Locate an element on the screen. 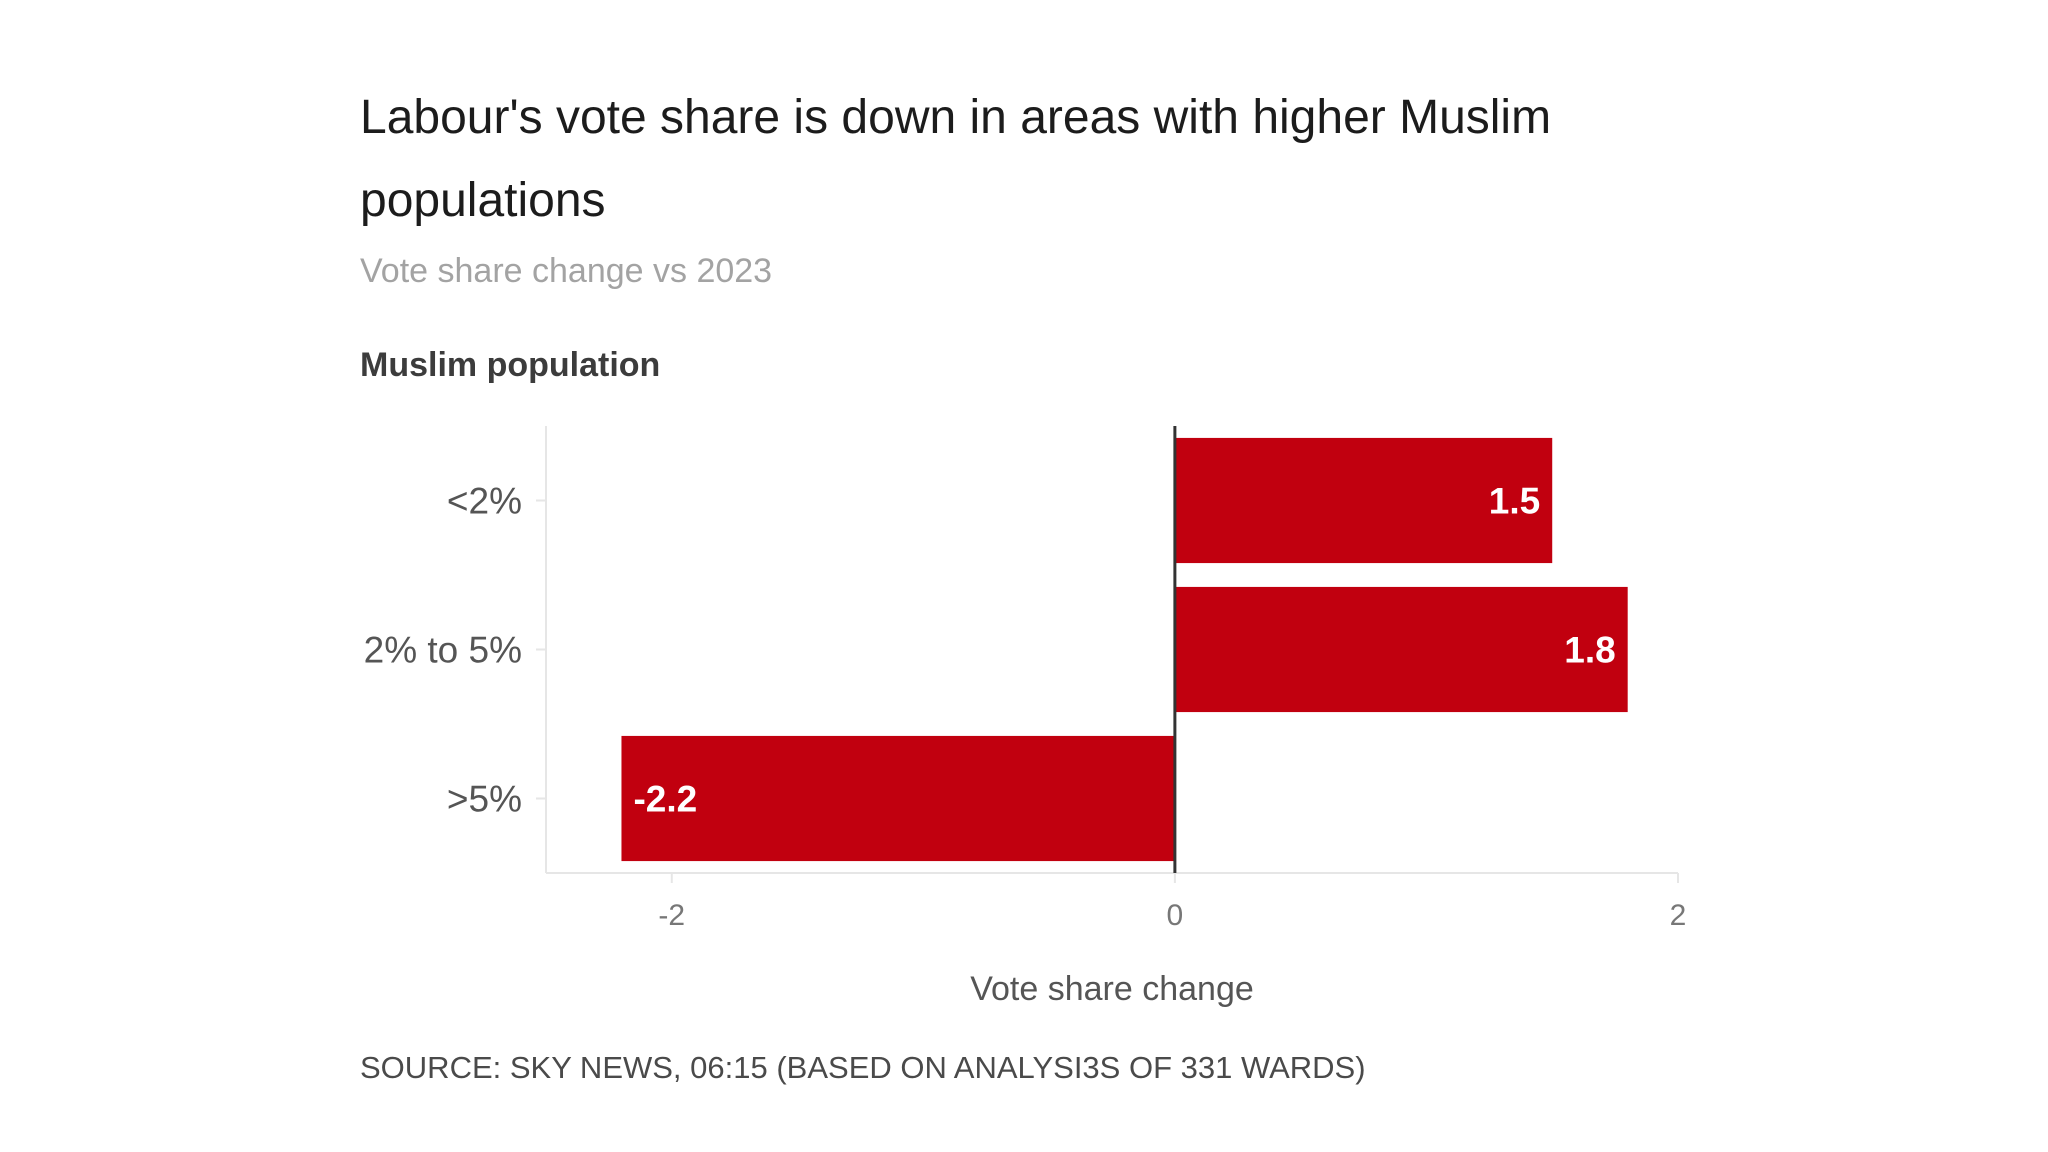 This screenshot has height=1152, width=2048. x-axis-title: Vote share change is located at coordinates (1112, 989).